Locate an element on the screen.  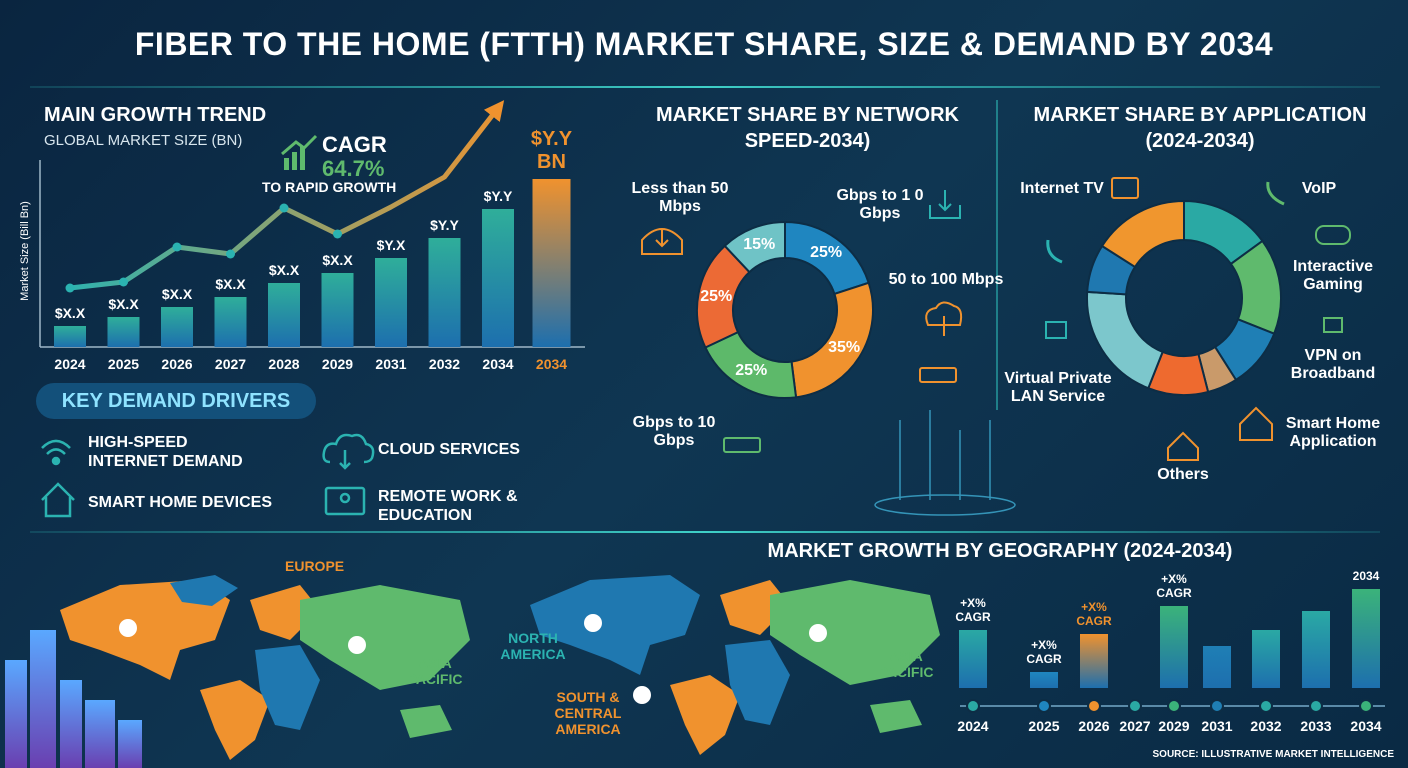
section-rule is located at coordinates (705, 532).